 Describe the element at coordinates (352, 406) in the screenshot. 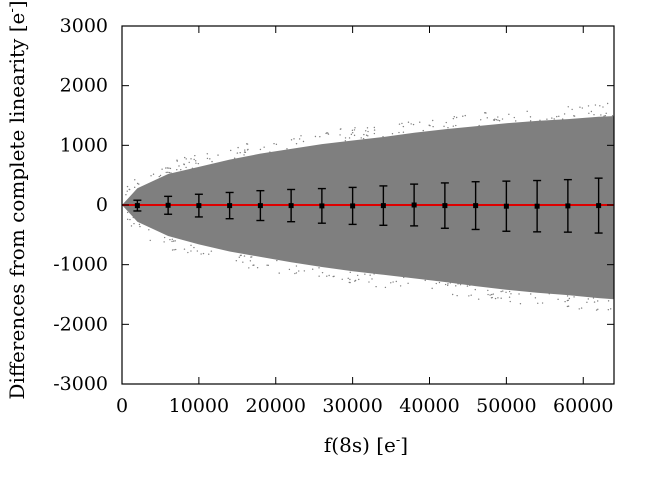

I see `x-tick-label: 30000` at that location.